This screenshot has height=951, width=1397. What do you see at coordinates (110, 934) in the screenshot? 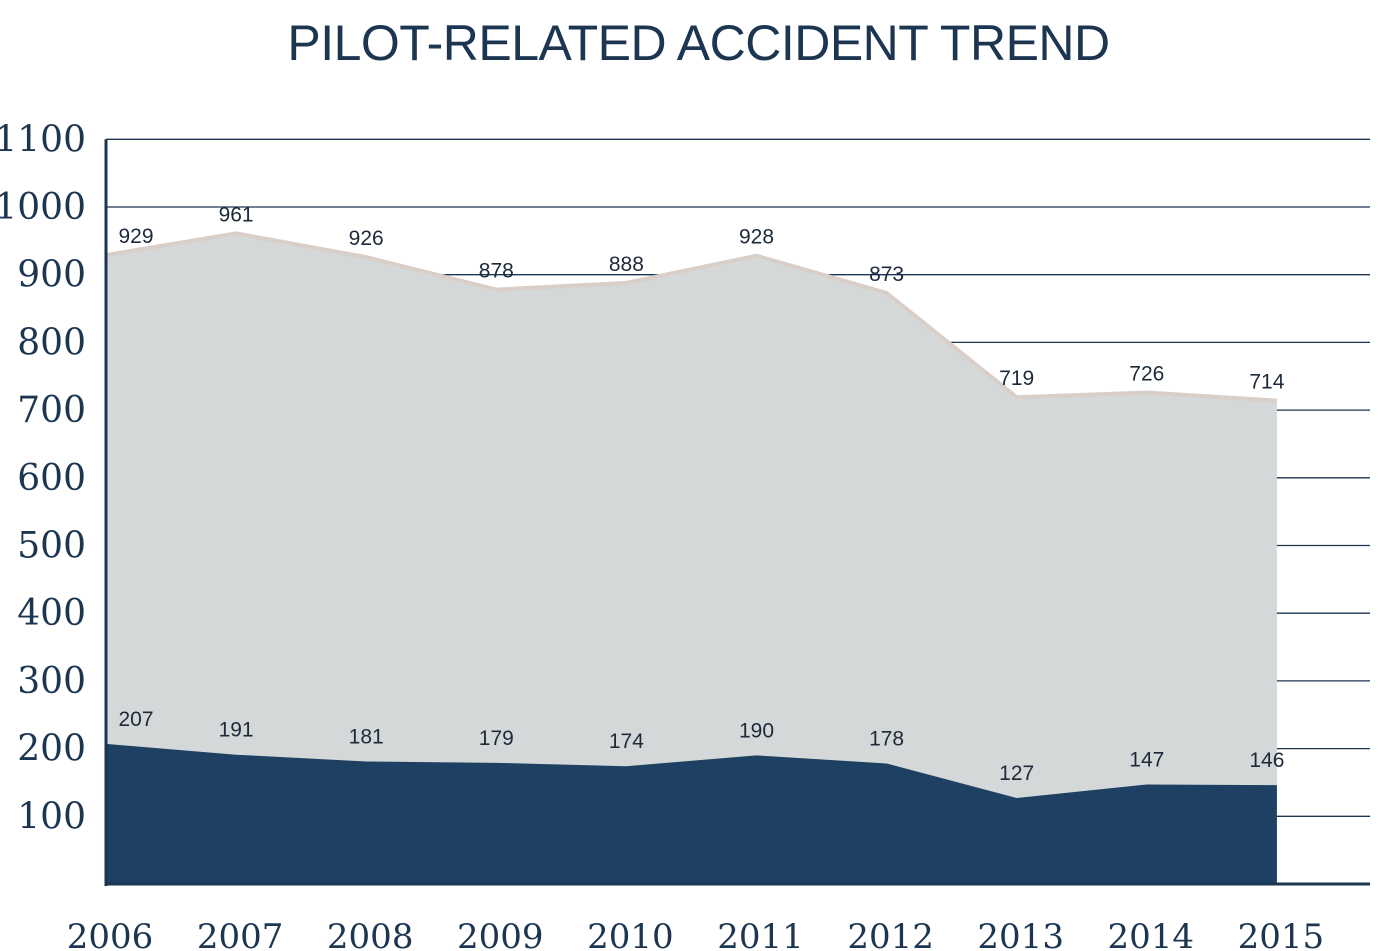
I see `x-tick-label: 2006` at bounding box center [110, 934].